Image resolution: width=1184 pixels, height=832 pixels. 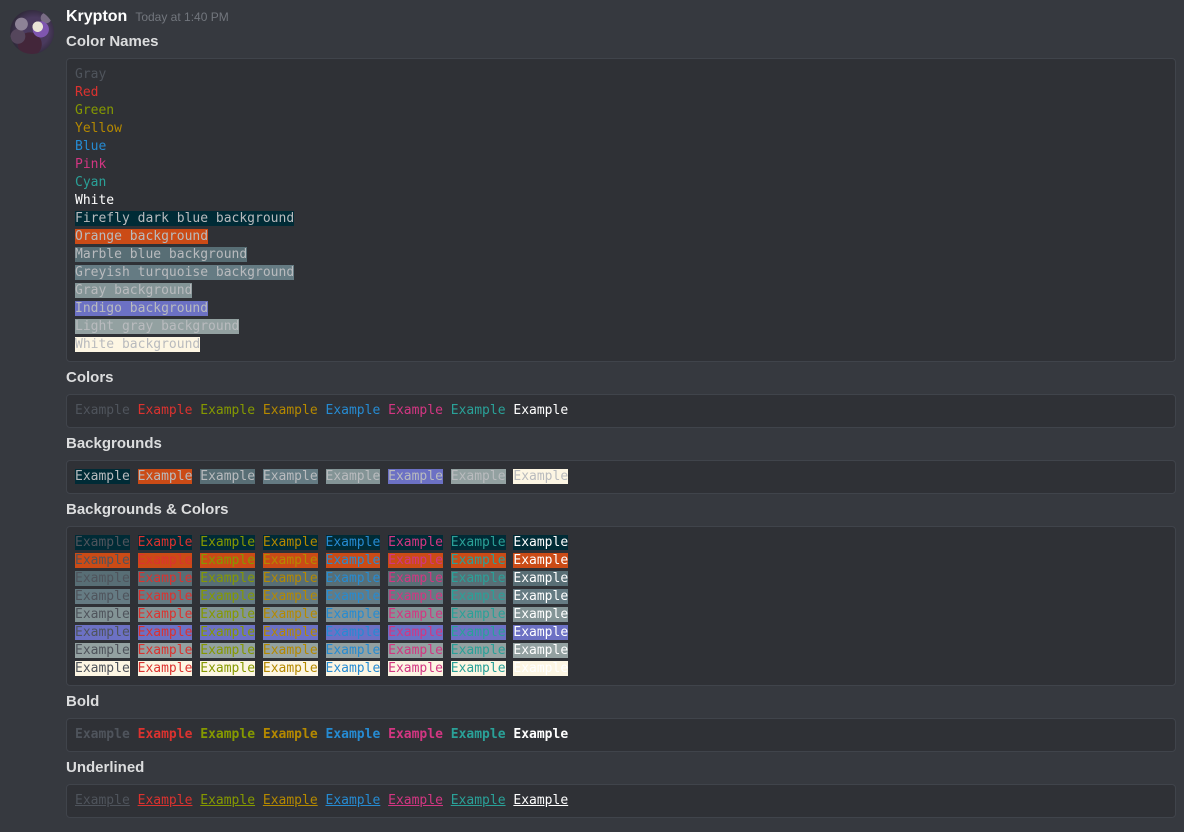 What do you see at coordinates (541, 632) in the screenshot?
I see `ansi-fg-white-bg-indigo: Example` at bounding box center [541, 632].